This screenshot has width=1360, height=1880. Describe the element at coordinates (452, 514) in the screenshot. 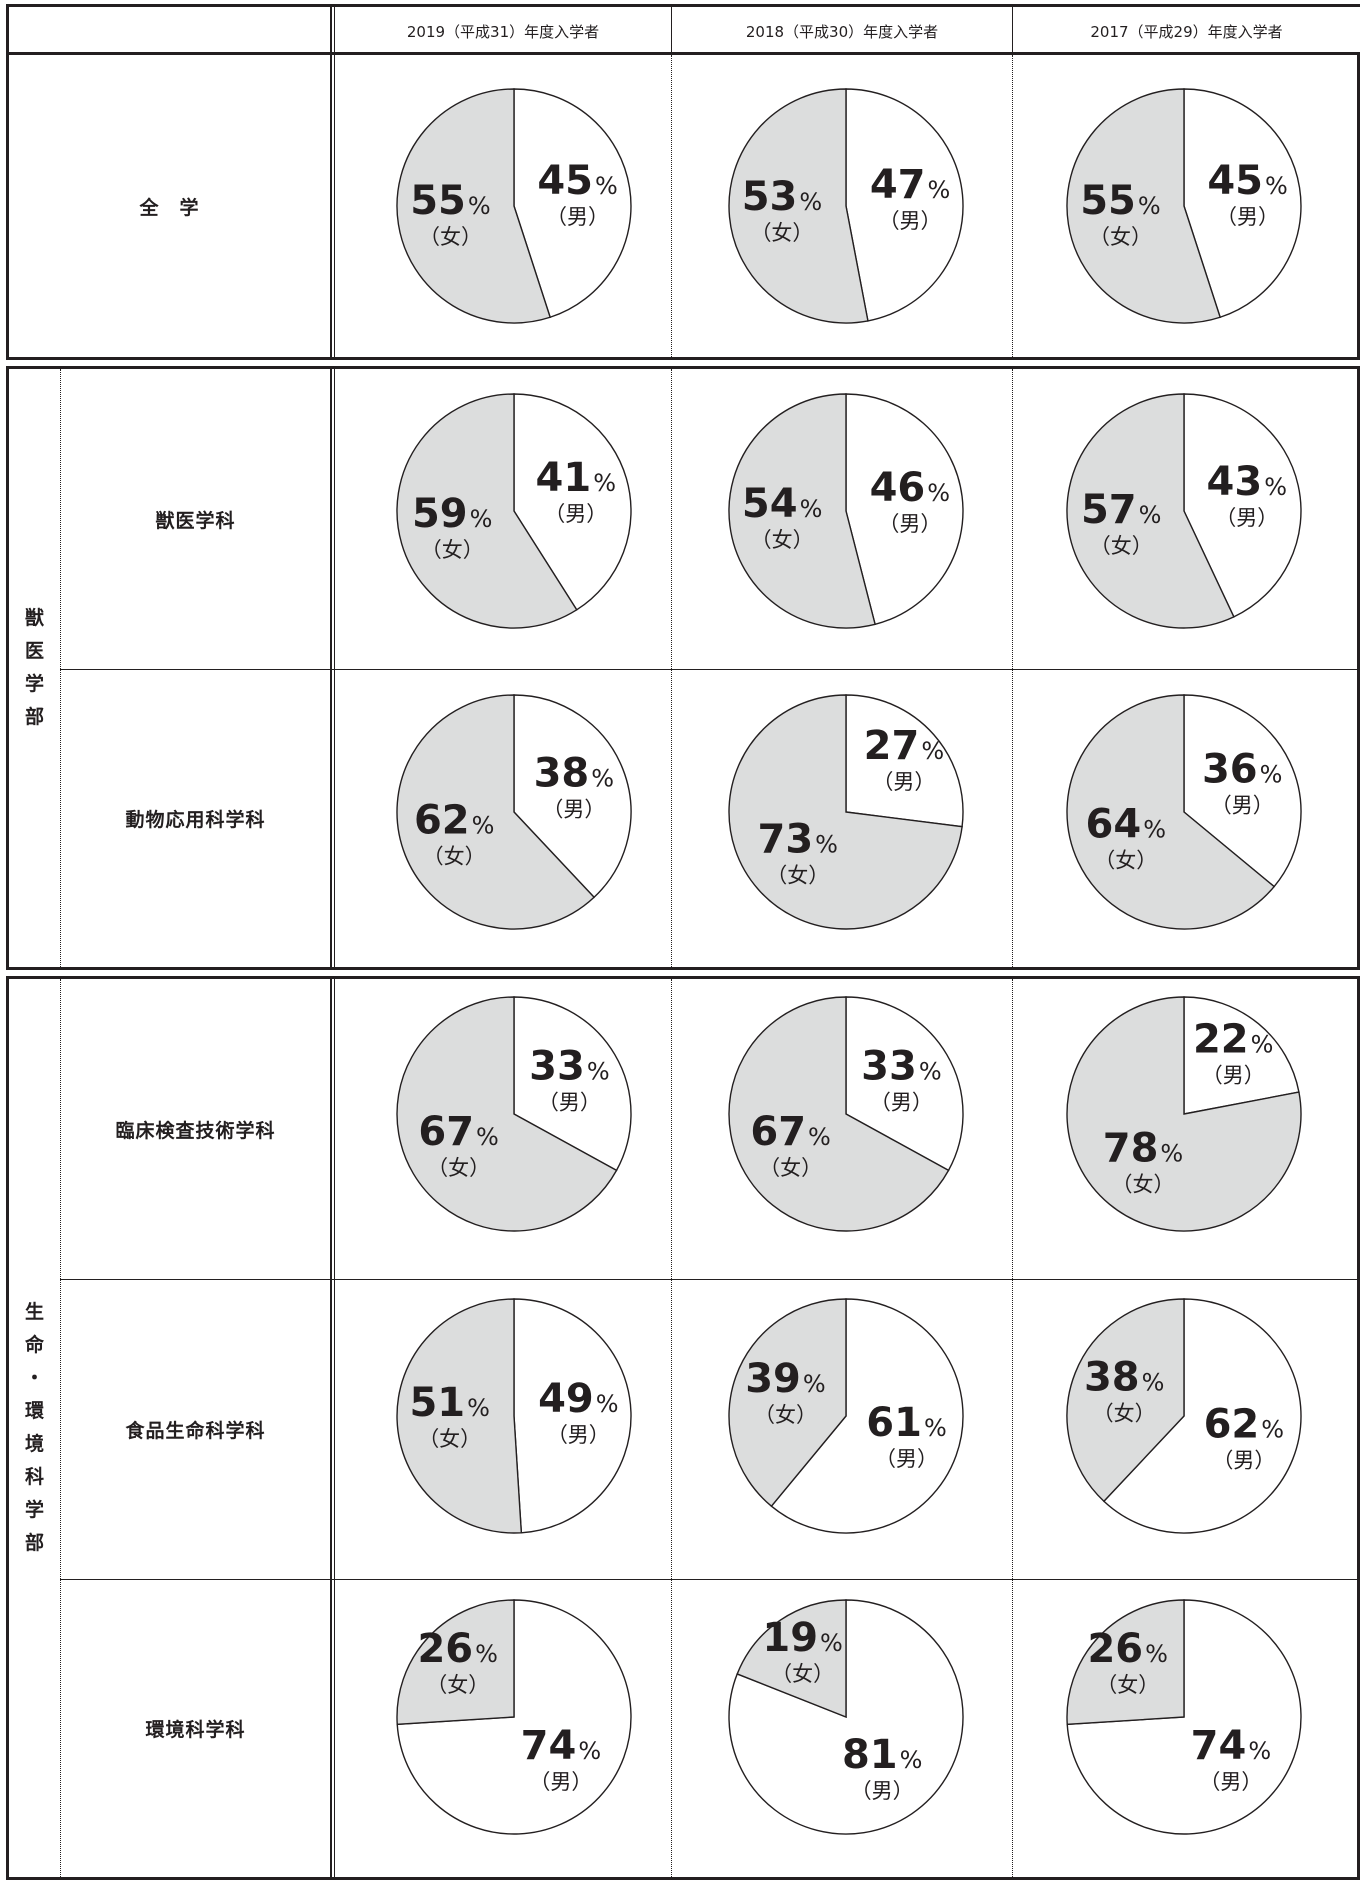

I see `female-percent-label: 59%` at that location.